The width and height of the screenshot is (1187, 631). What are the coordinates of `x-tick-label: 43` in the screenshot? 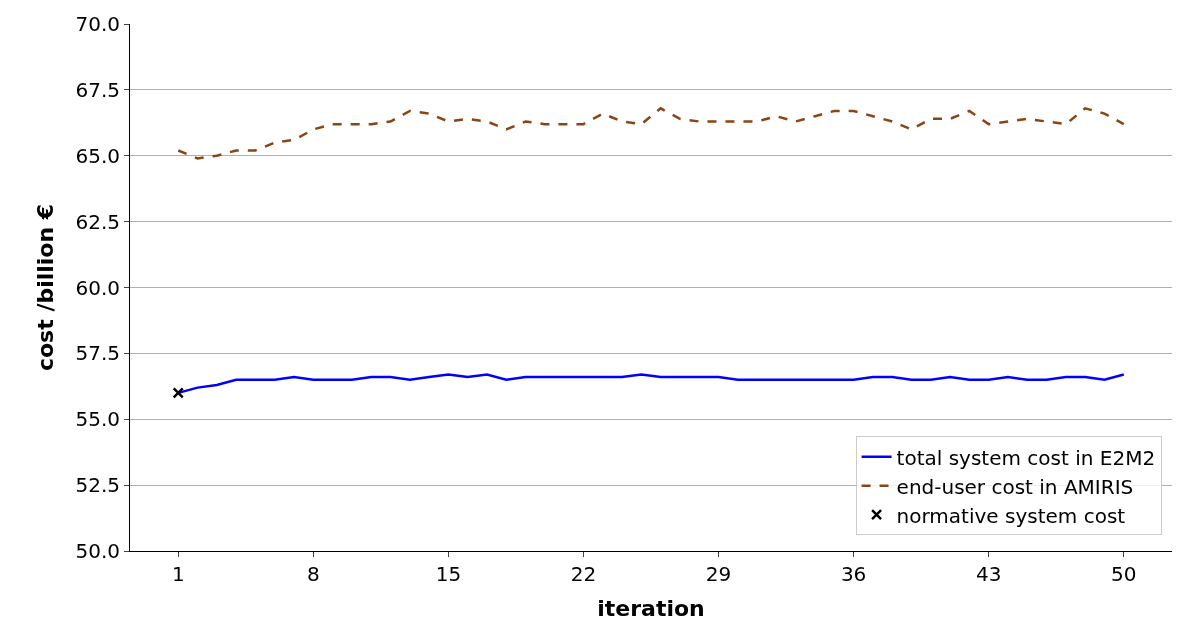 It's located at (988, 574).